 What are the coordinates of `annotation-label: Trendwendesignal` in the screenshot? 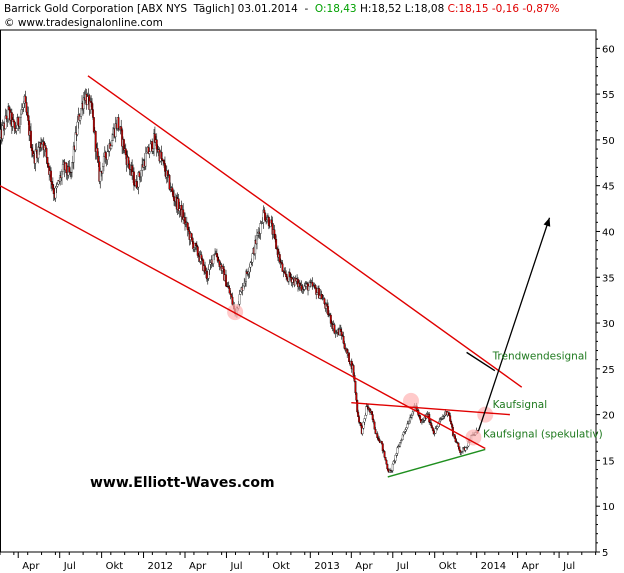 It's located at (540, 357).